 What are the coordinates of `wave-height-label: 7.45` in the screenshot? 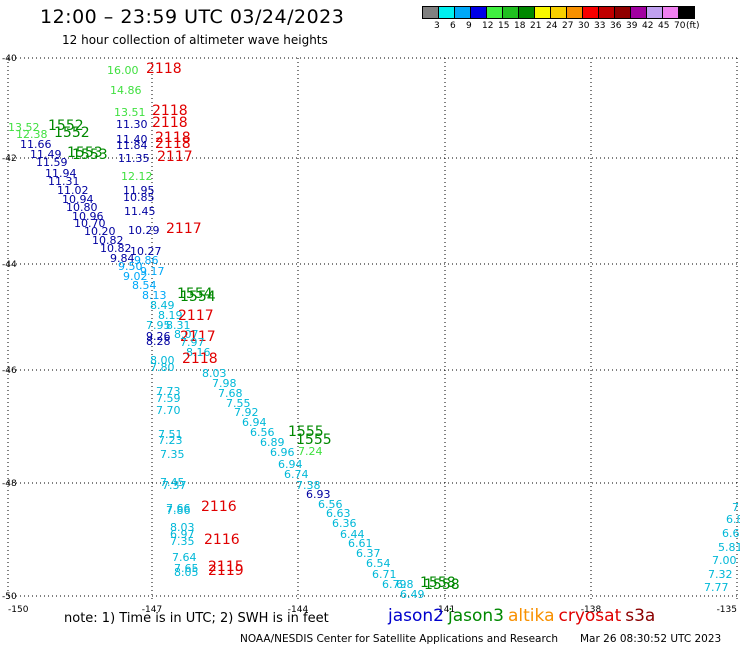 It's located at (172, 482).